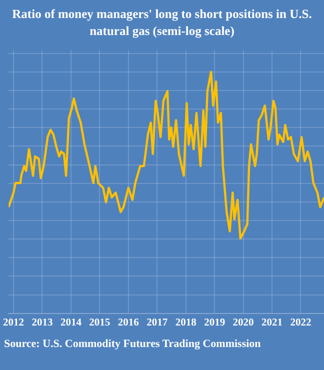 The height and width of the screenshot is (370, 324). What do you see at coordinates (162, 14) in the screenshot?
I see `chart-title: Ratio of money managers' long to short positions in U.S.` at bounding box center [162, 14].